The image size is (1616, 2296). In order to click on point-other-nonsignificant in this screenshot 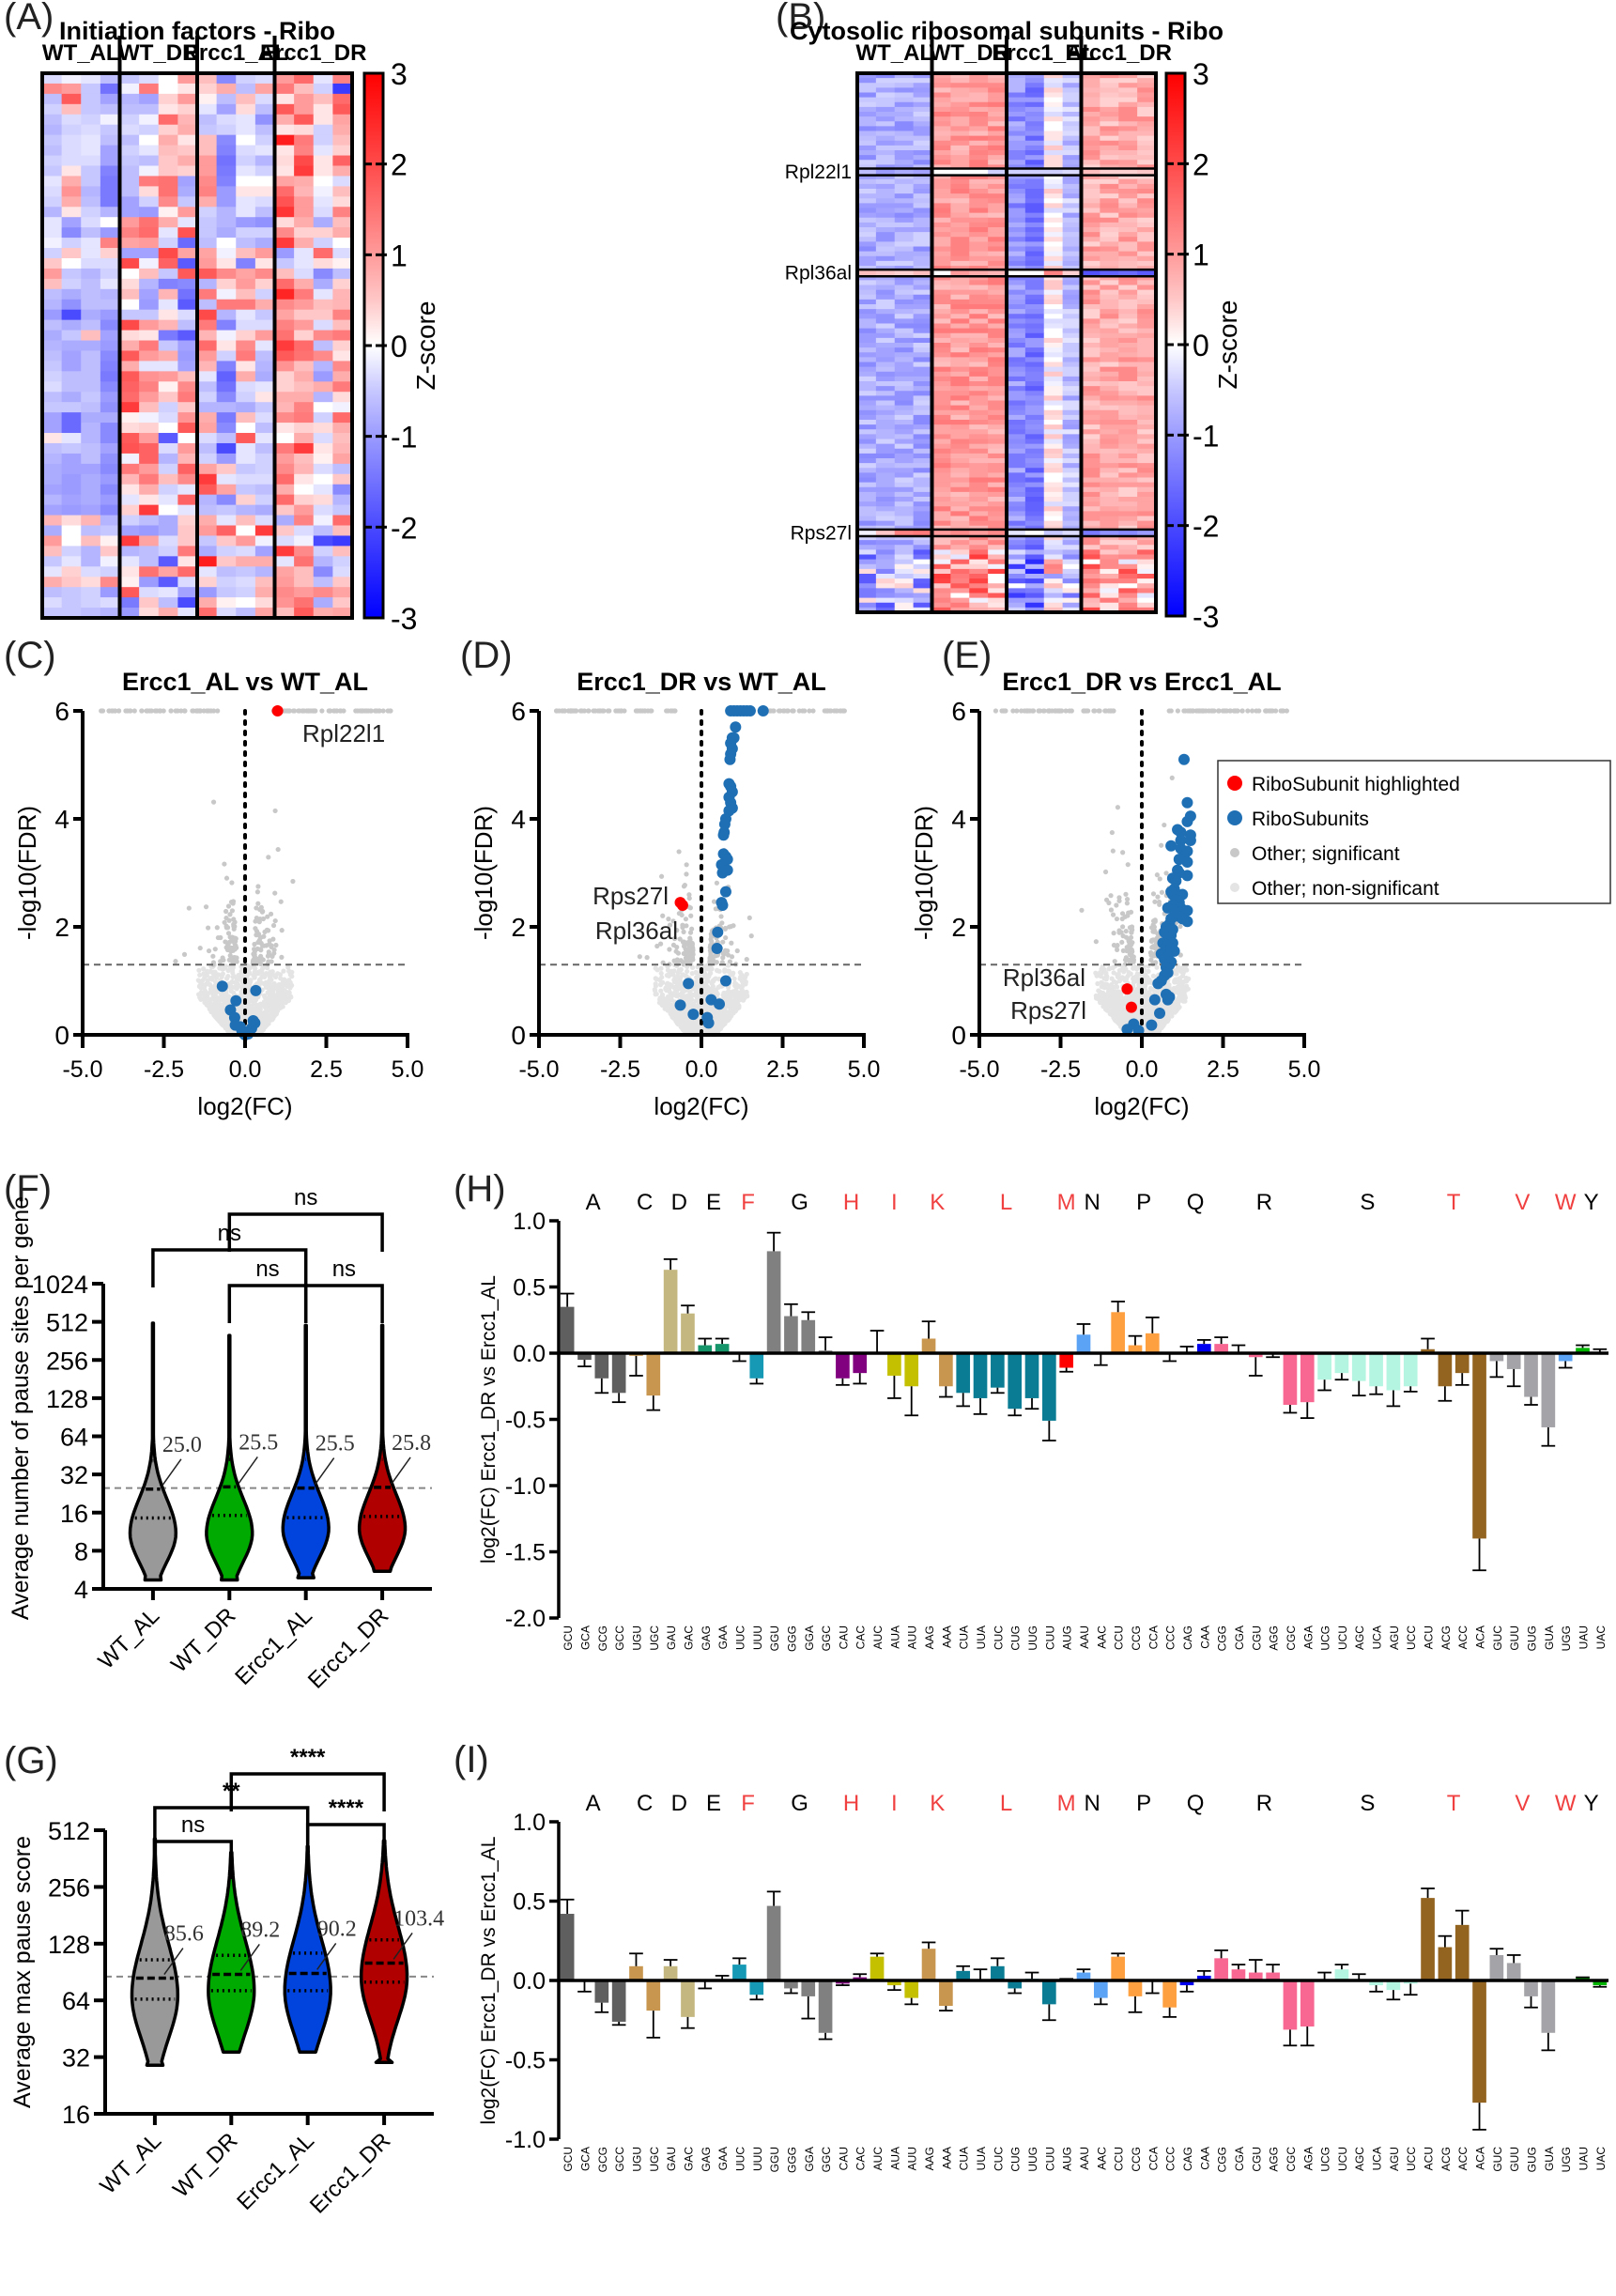, I will do `click(221, 976)`.